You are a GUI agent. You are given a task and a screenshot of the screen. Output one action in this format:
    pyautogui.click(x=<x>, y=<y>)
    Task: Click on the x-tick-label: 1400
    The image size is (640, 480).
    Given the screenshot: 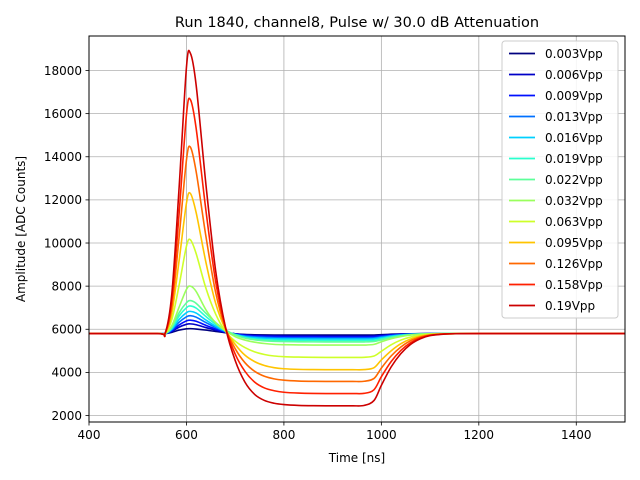 What is the action you would take?
    pyautogui.click(x=576, y=435)
    